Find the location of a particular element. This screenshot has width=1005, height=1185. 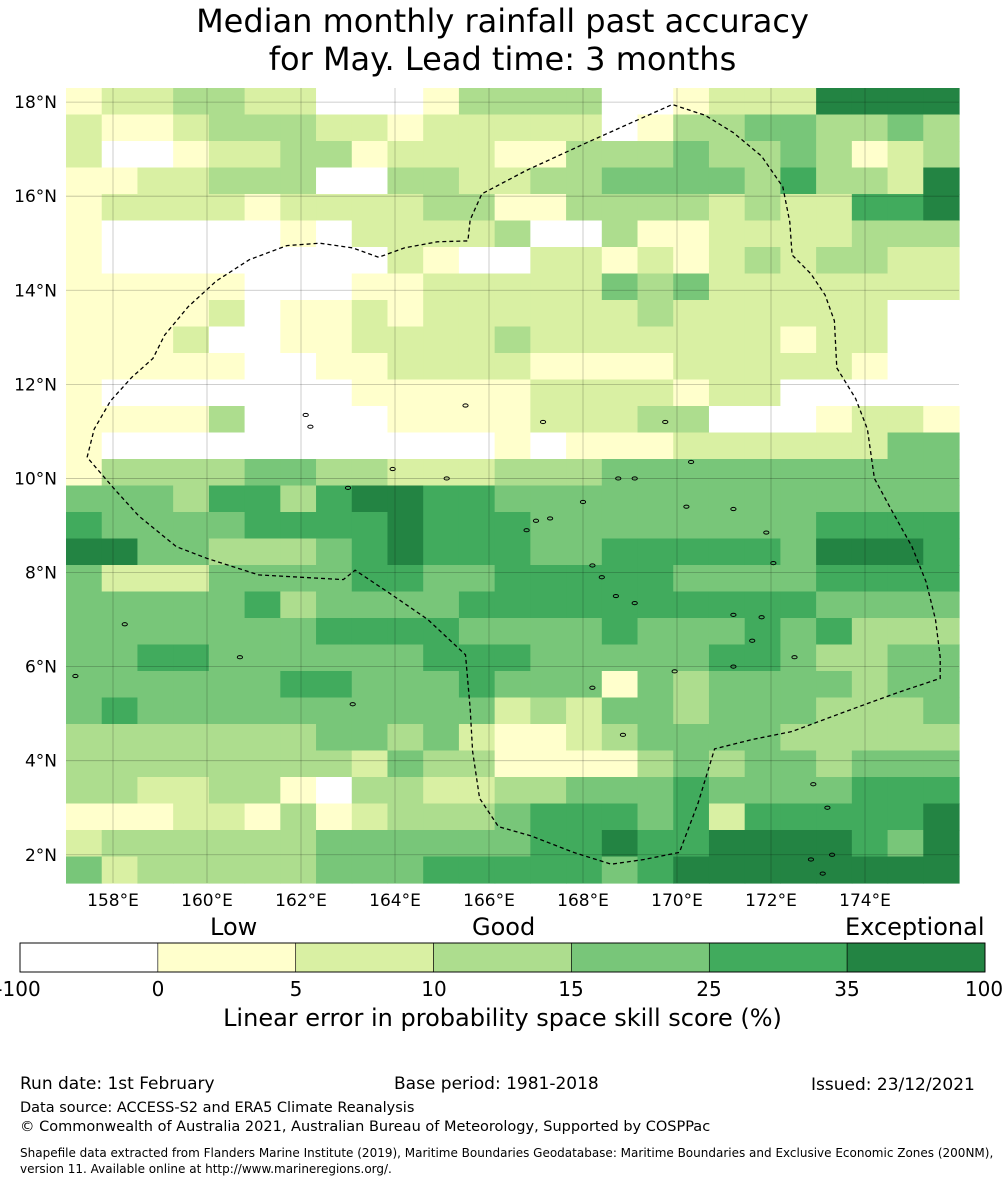

colorbar-segment is located at coordinates (89, 957).